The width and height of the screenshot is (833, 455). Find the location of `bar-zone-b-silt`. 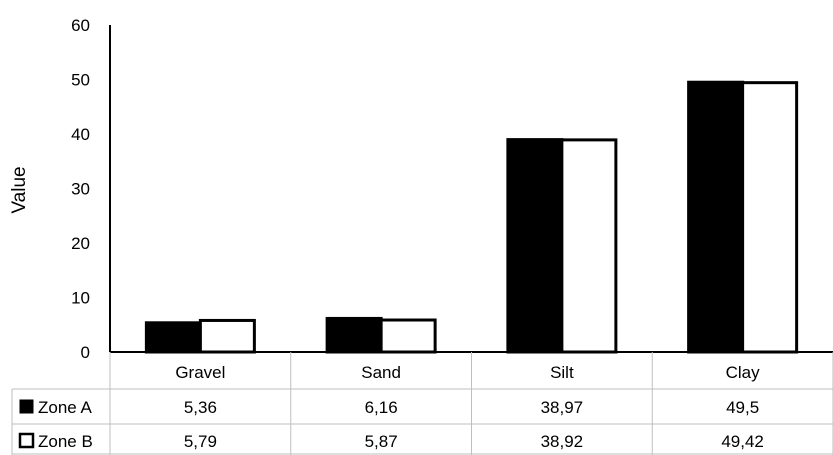

bar-zone-b-silt is located at coordinates (589, 246).